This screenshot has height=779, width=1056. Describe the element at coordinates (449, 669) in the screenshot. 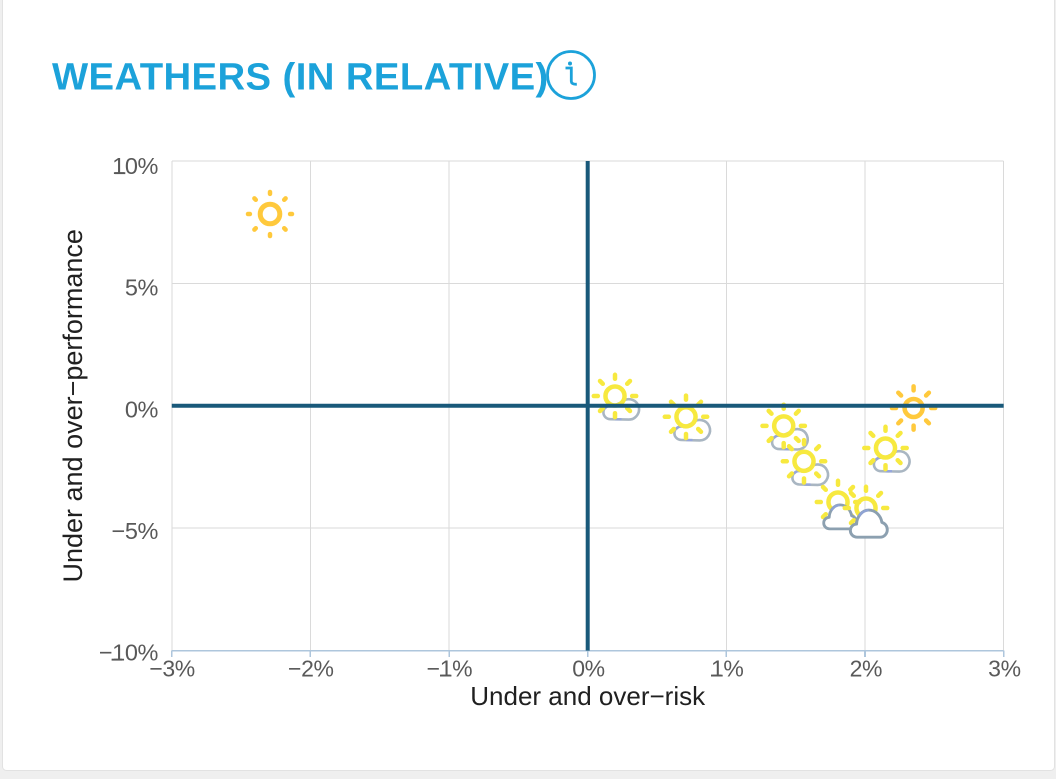

I see `svg-text: −1%` at that location.